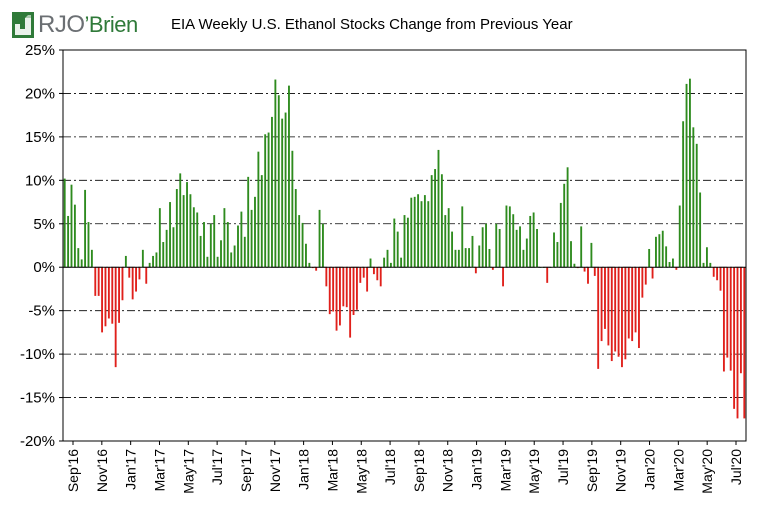 This screenshot has height=516, width=763. I want to click on y-tick-label: -5%, so click(41, 311).